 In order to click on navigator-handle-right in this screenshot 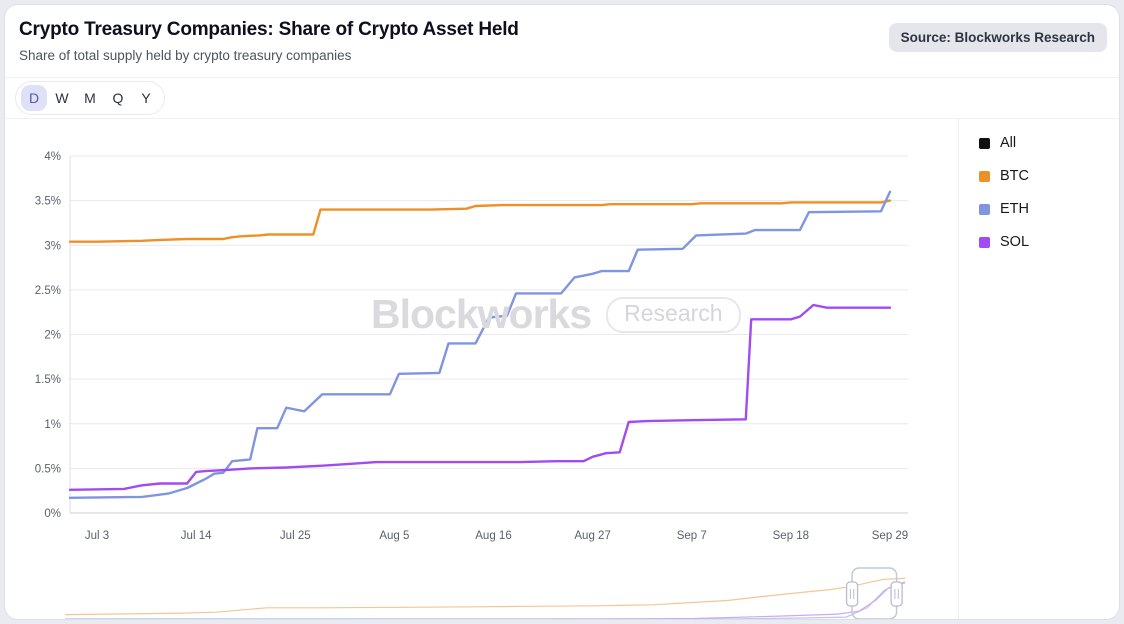, I will do `click(896, 594)`.